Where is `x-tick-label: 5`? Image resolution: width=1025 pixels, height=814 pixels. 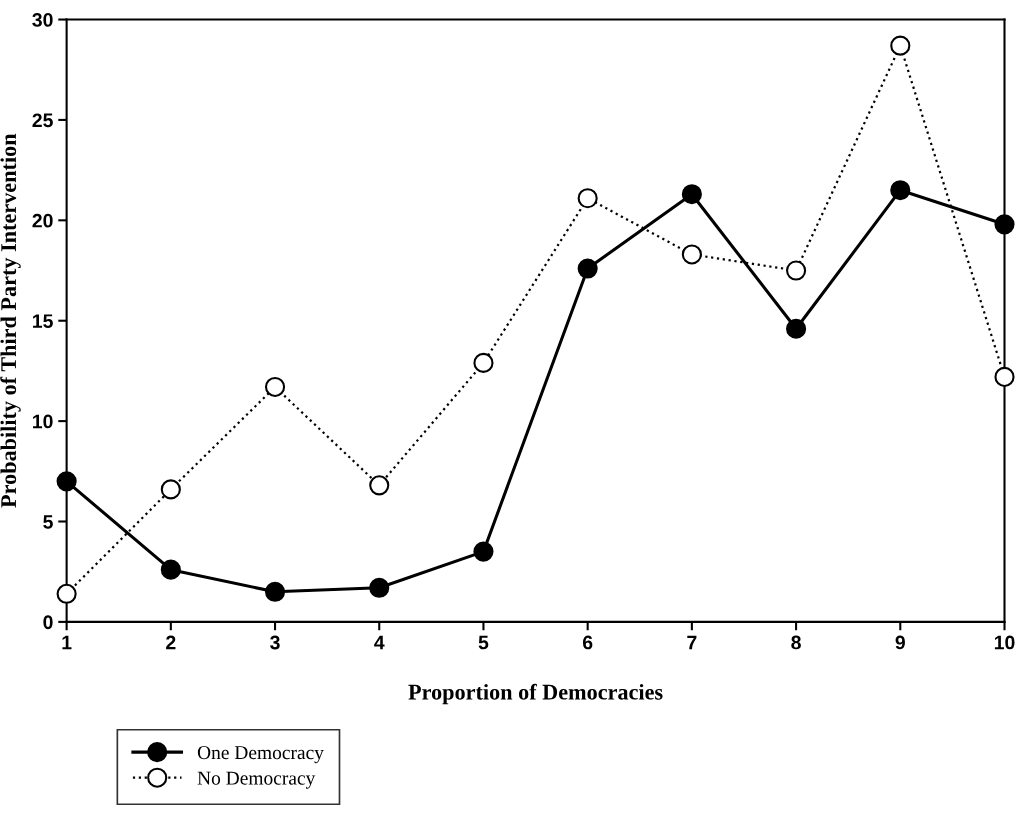 x-tick-label: 5 is located at coordinates (483, 642).